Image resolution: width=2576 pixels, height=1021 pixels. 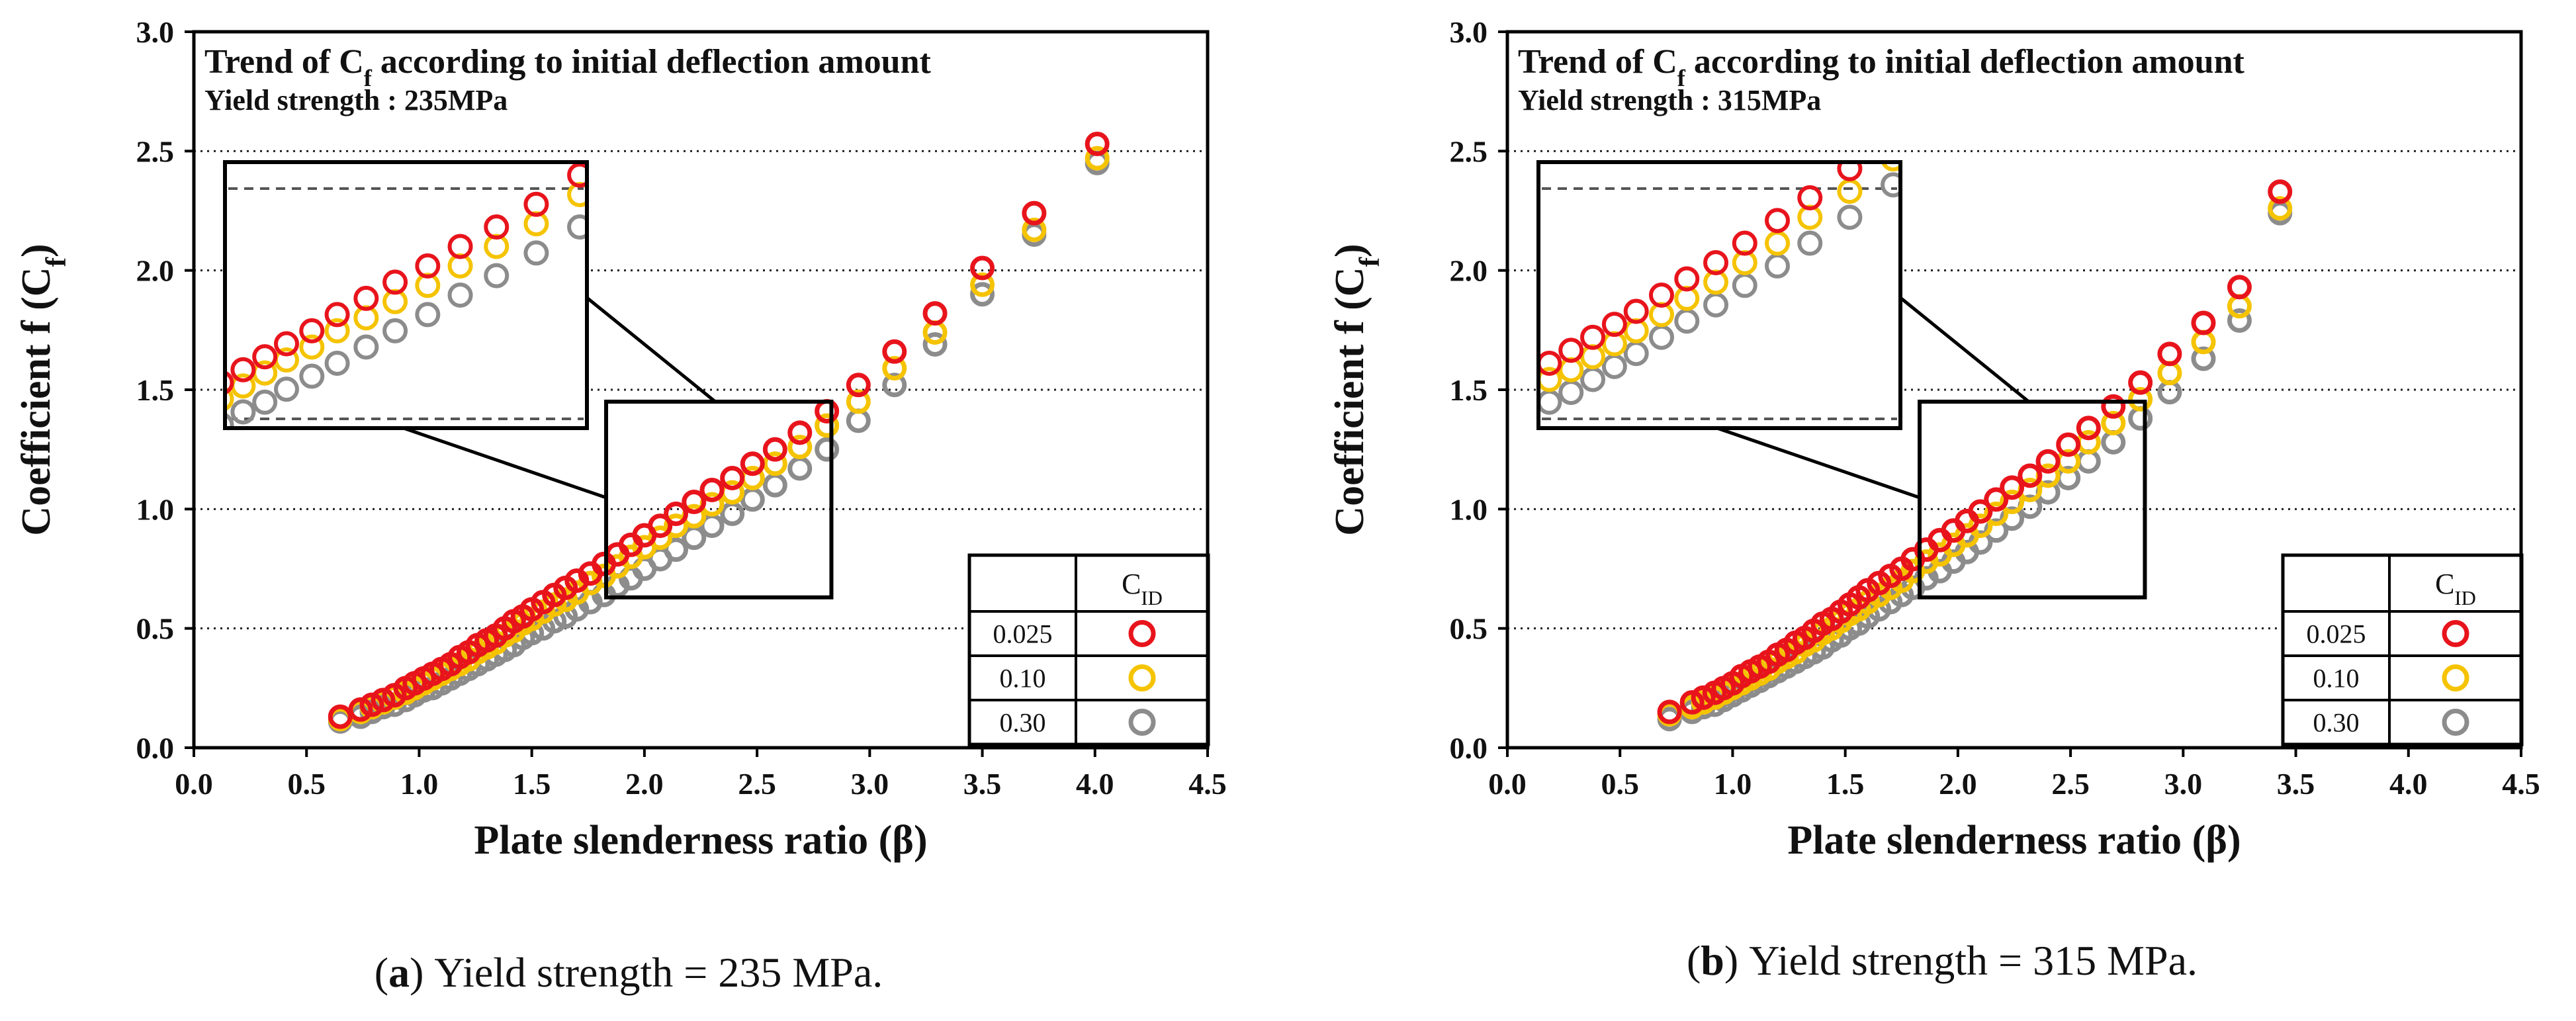 What do you see at coordinates (2336, 634) in the screenshot?
I see `legend-label: 0.025` at bounding box center [2336, 634].